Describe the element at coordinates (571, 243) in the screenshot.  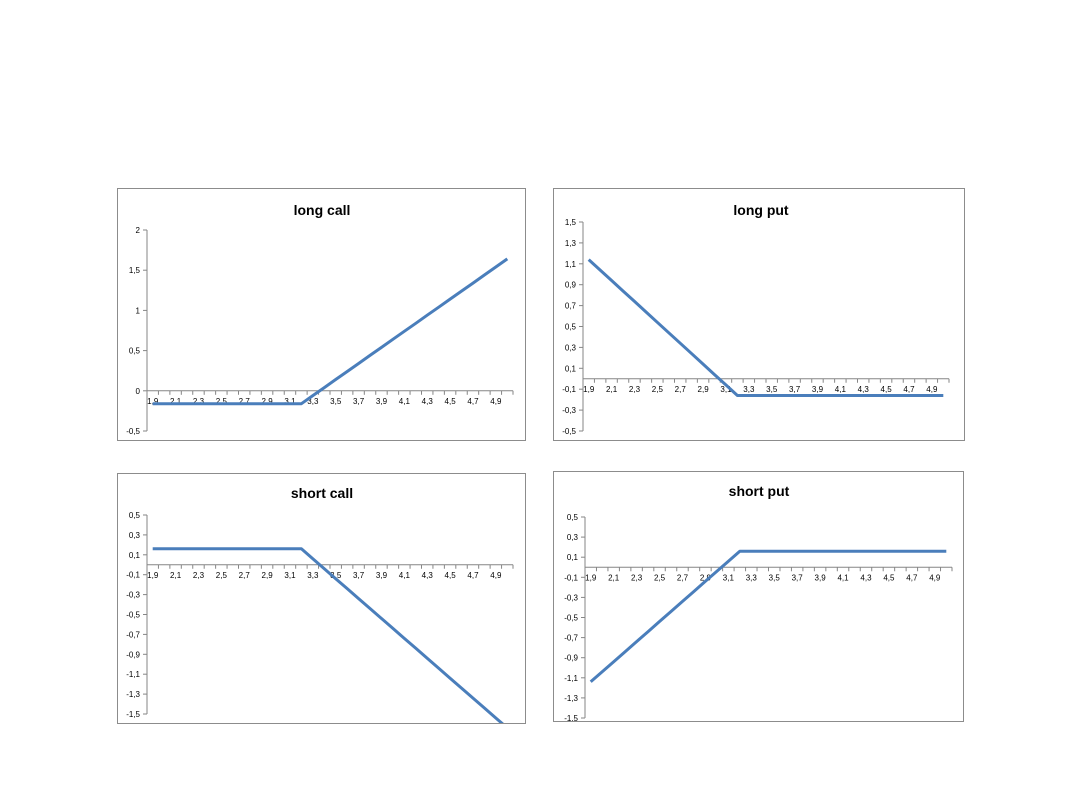
I see `y-tick-label: 1,3` at that location.